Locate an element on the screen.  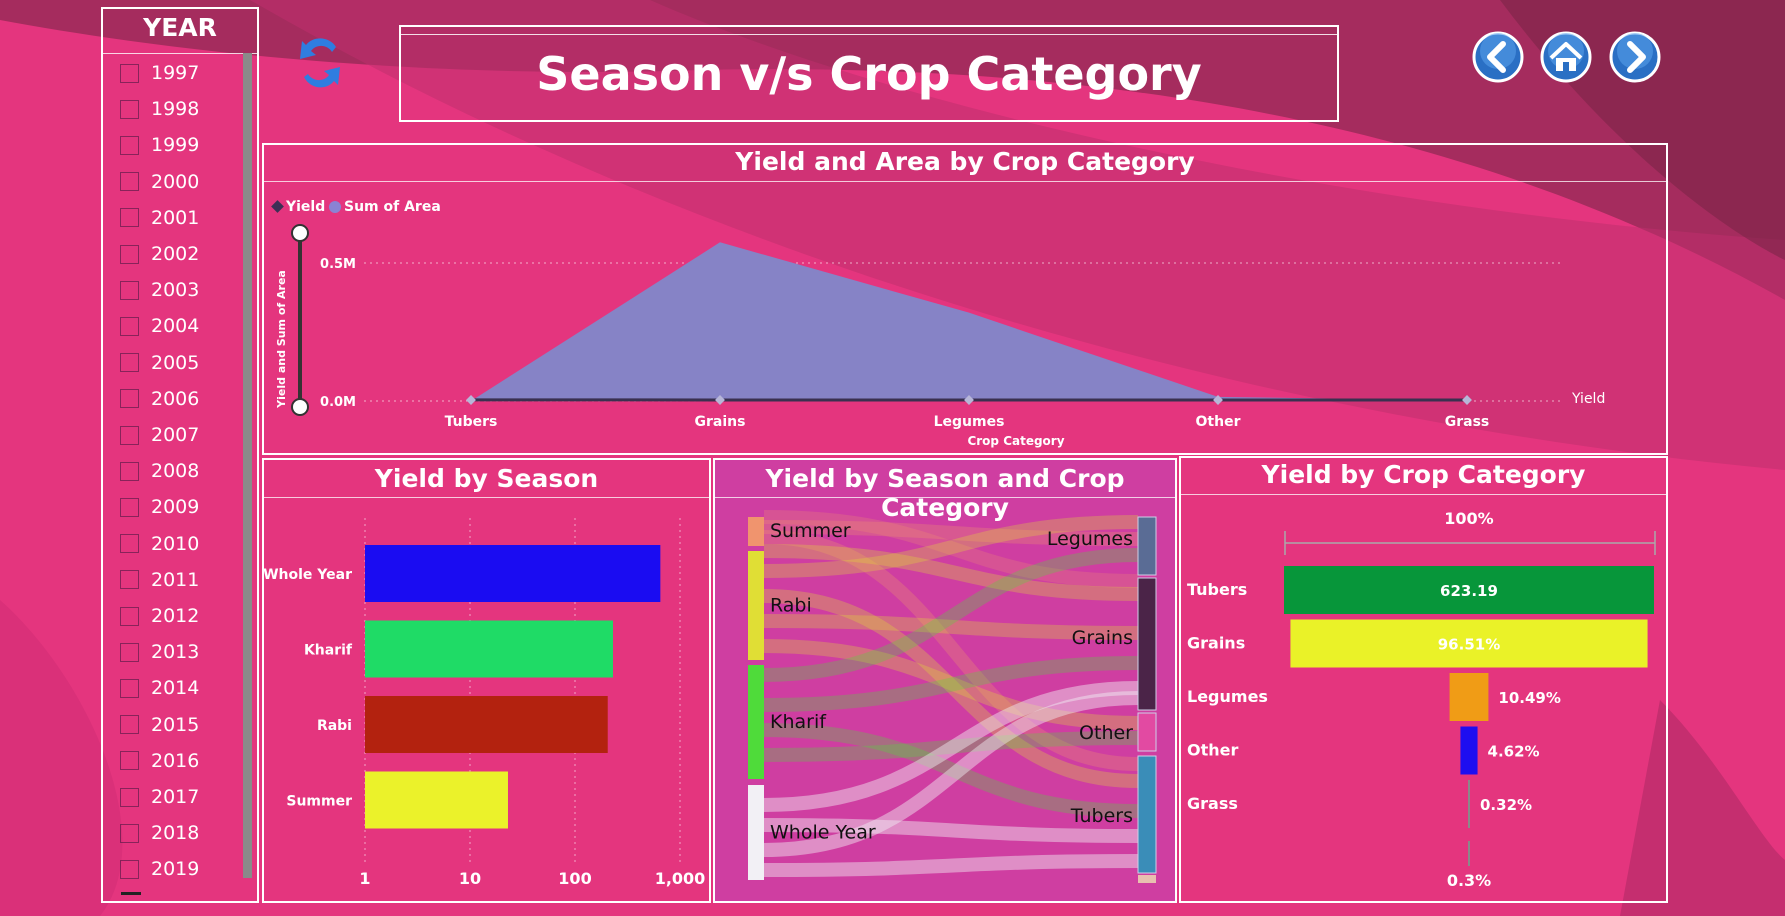
year-scrollbar is located at coordinates (247, 465).